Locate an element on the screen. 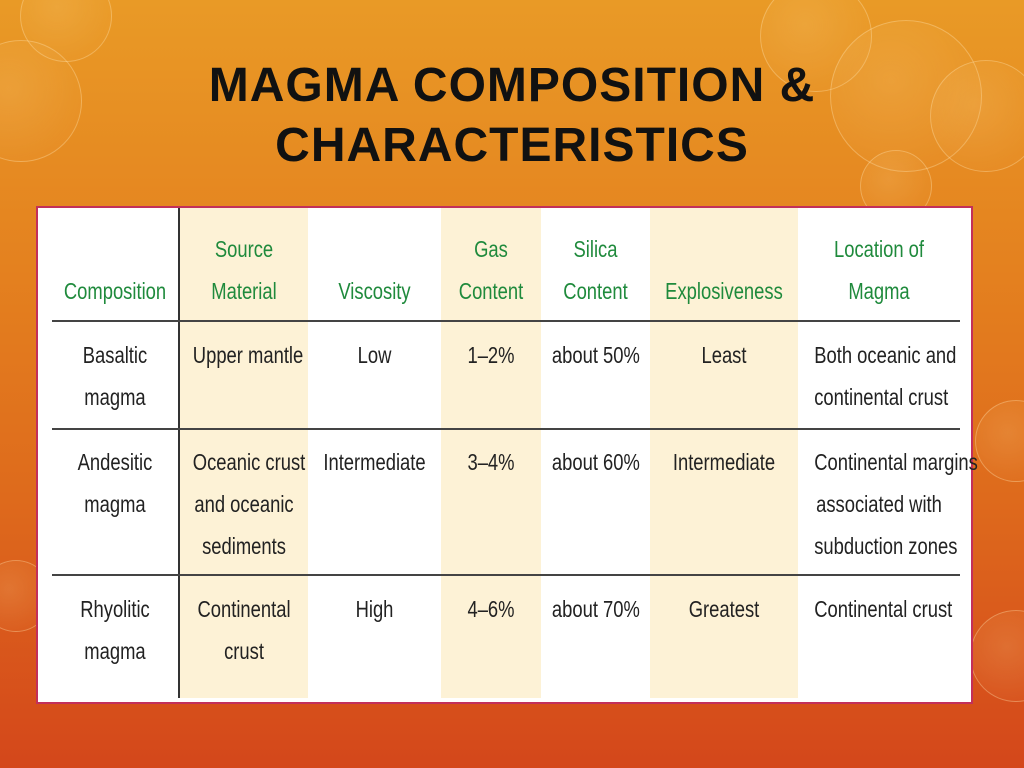 This screenshot has width=1024, height=768. slide-title-line-1: MAGMA COMPOSITION & is located at coordinates (512, 85).